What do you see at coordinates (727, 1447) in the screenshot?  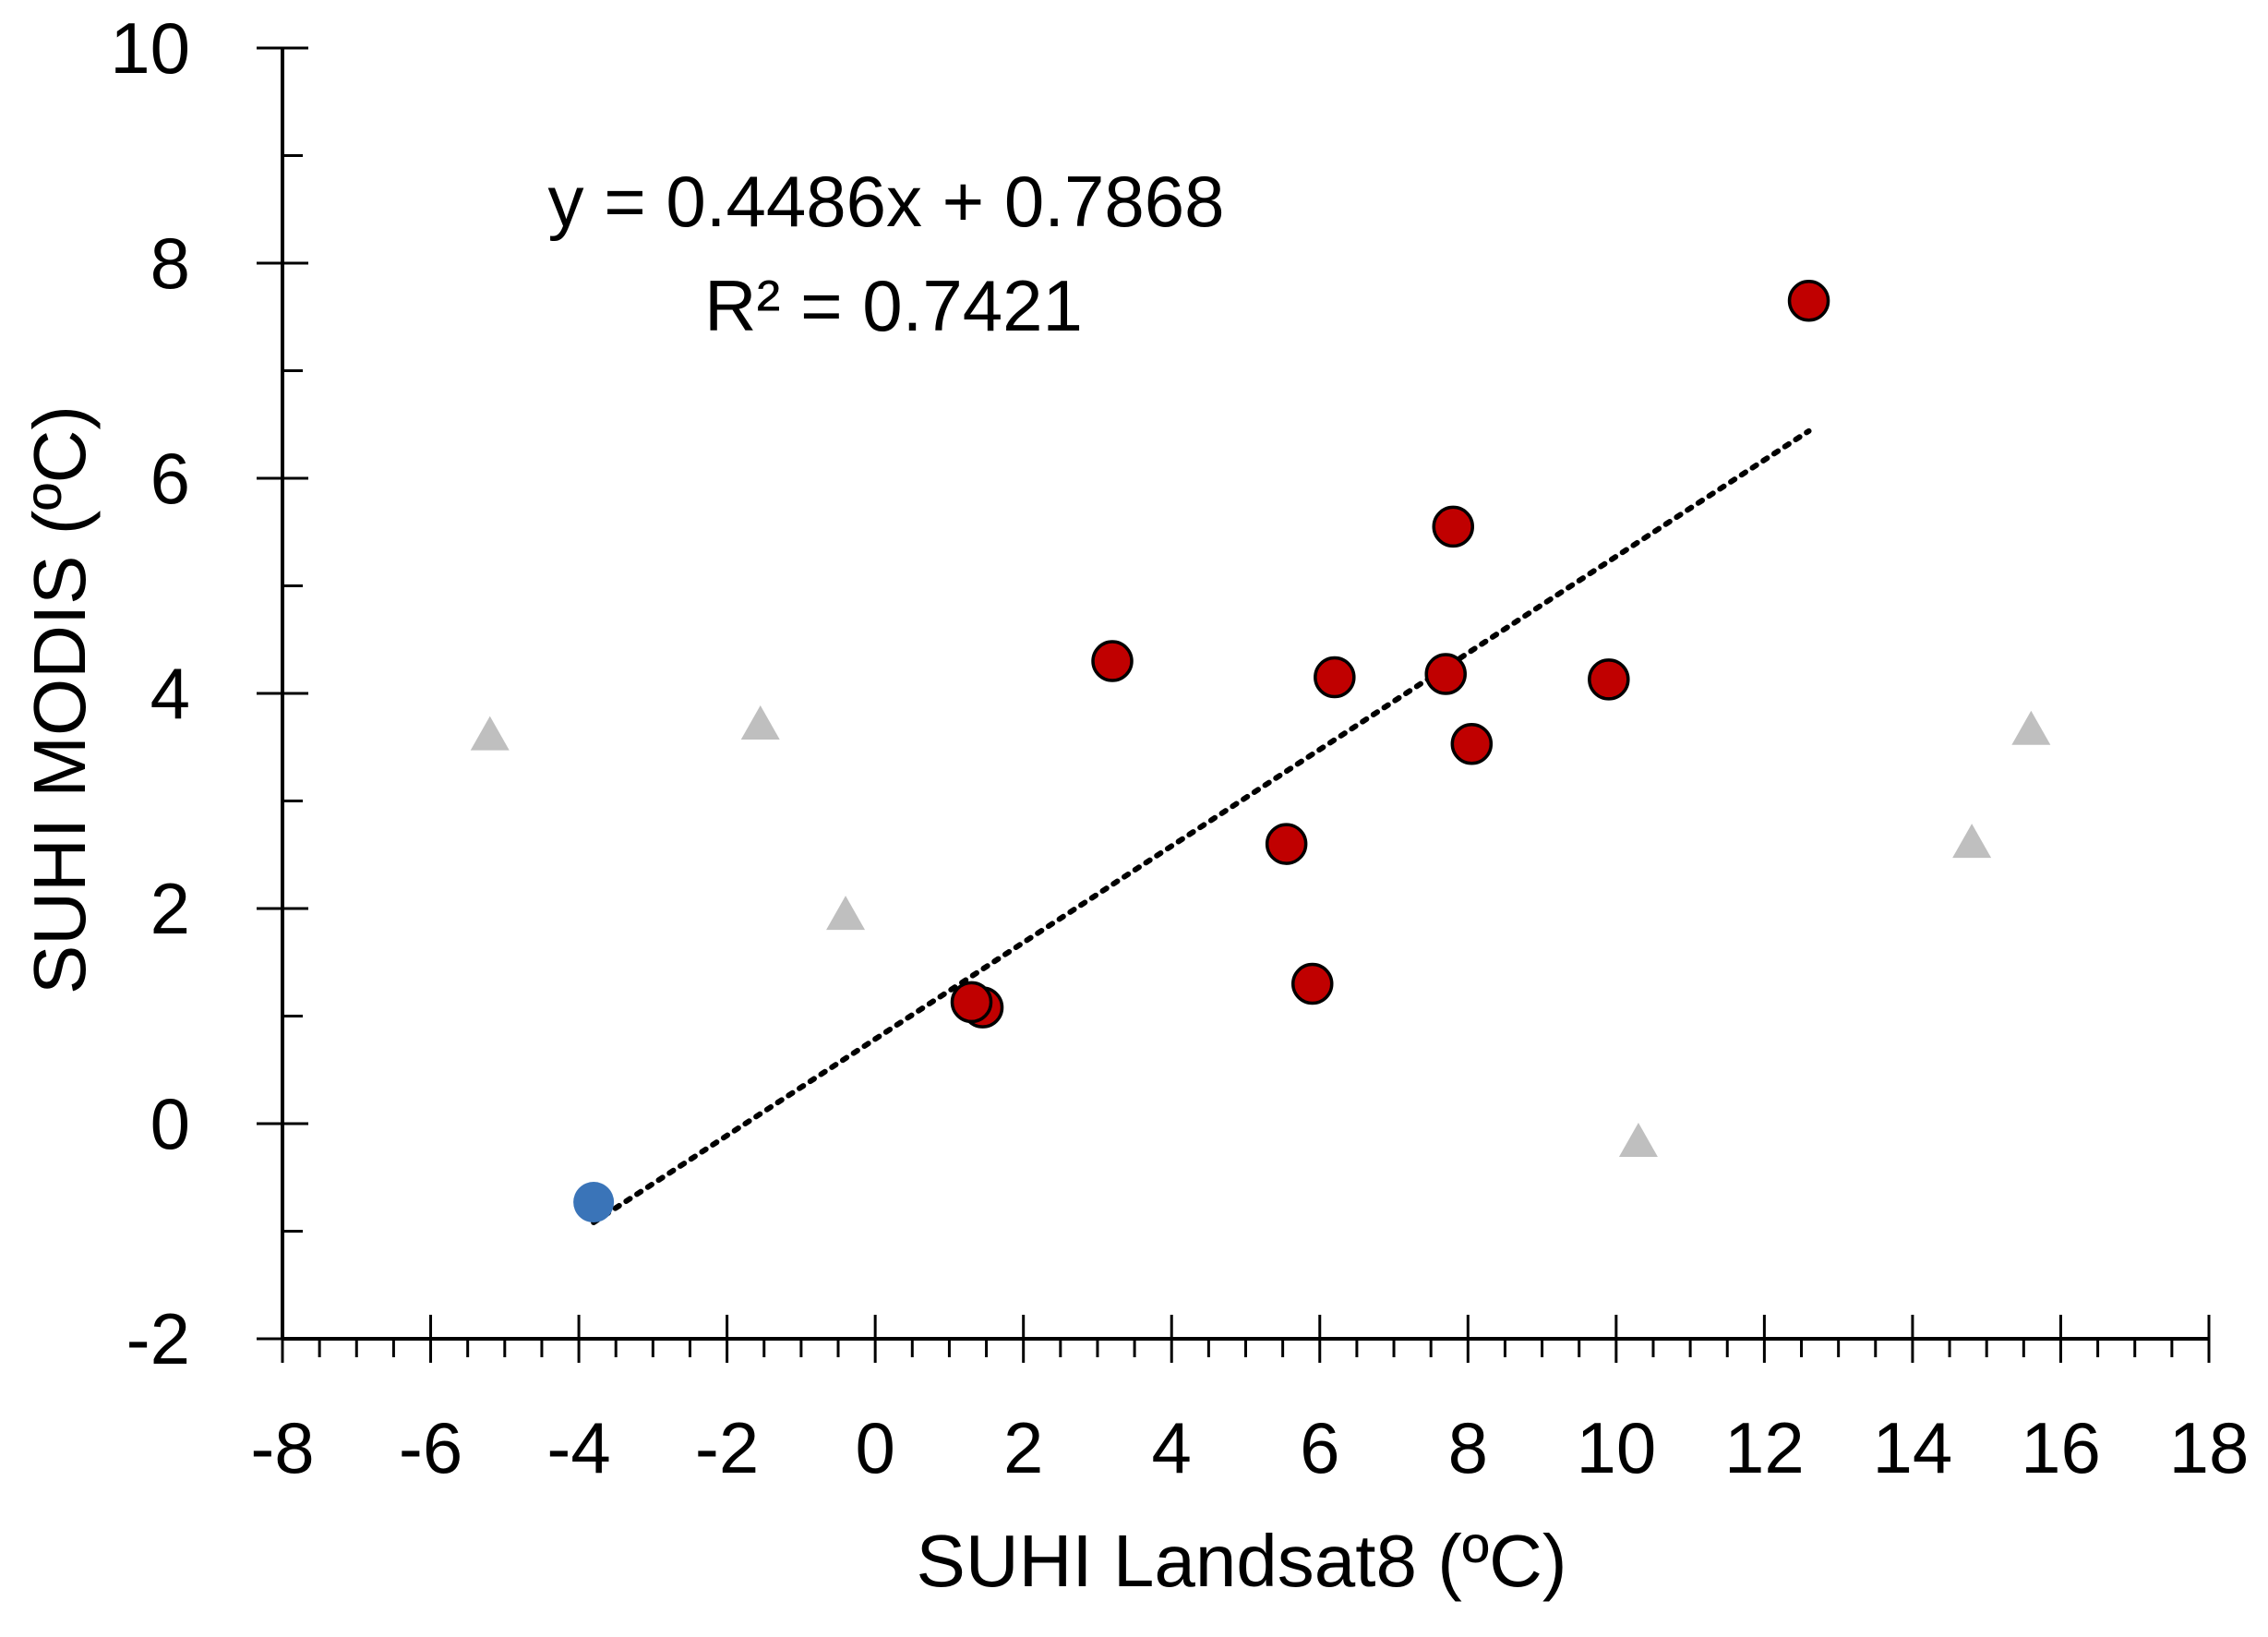 I see `x-tick-label: -2` at bounding box center [727, 1447].